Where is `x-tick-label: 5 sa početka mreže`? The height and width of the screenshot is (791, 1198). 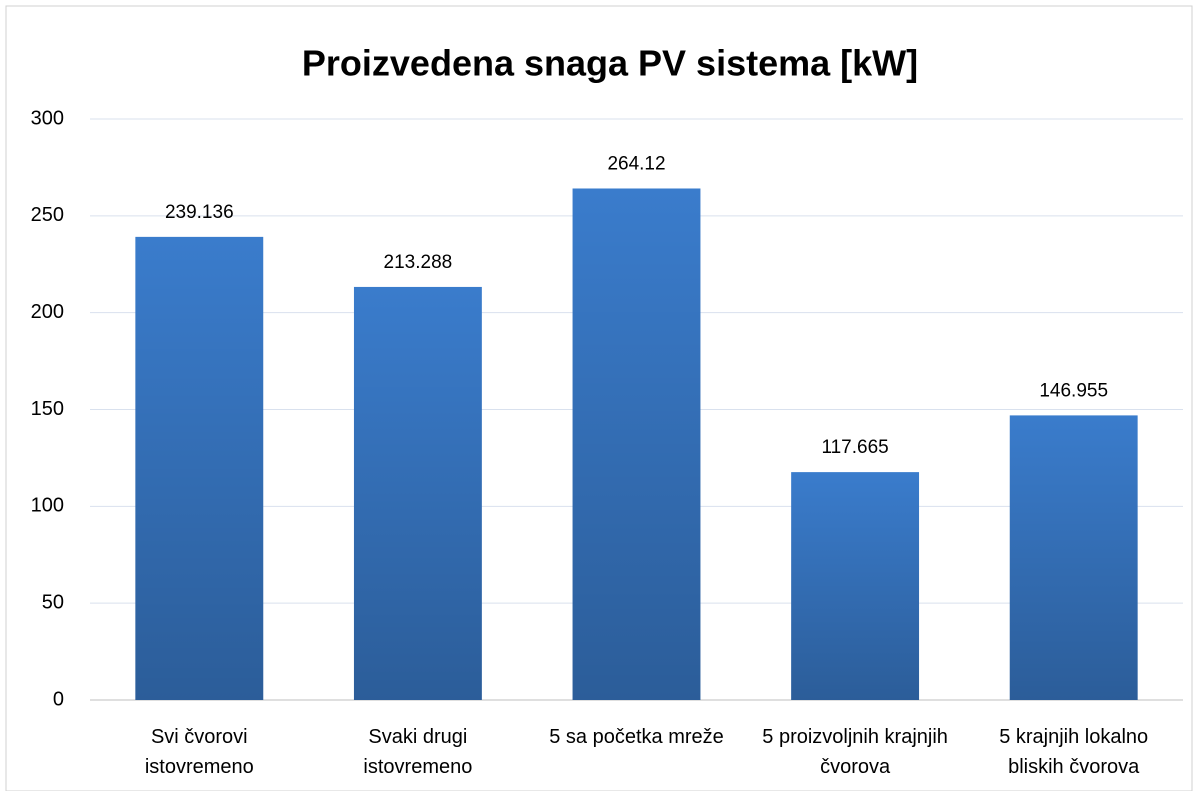 x-tick-label: 5 sa početka mreže is located at coordinates (636, 737).